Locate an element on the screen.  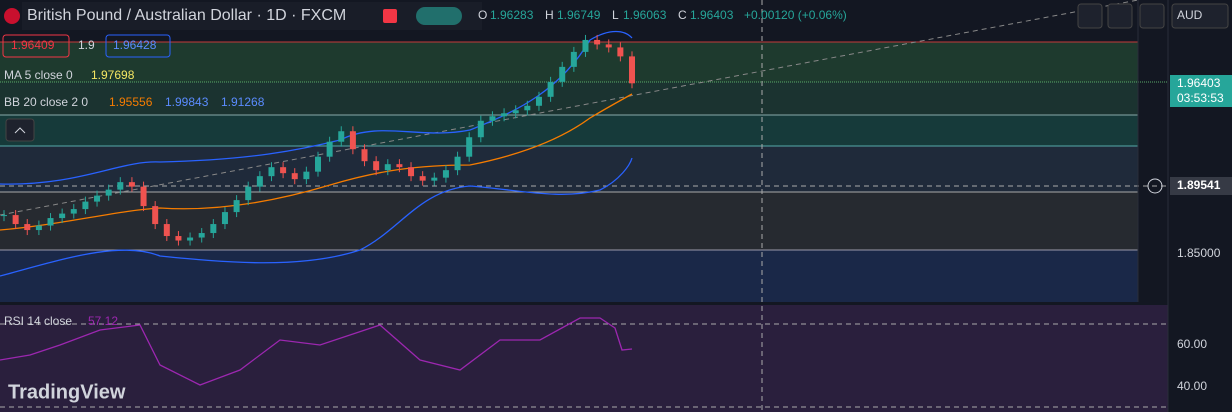
bb-lower is located at coordinates (316, 217).